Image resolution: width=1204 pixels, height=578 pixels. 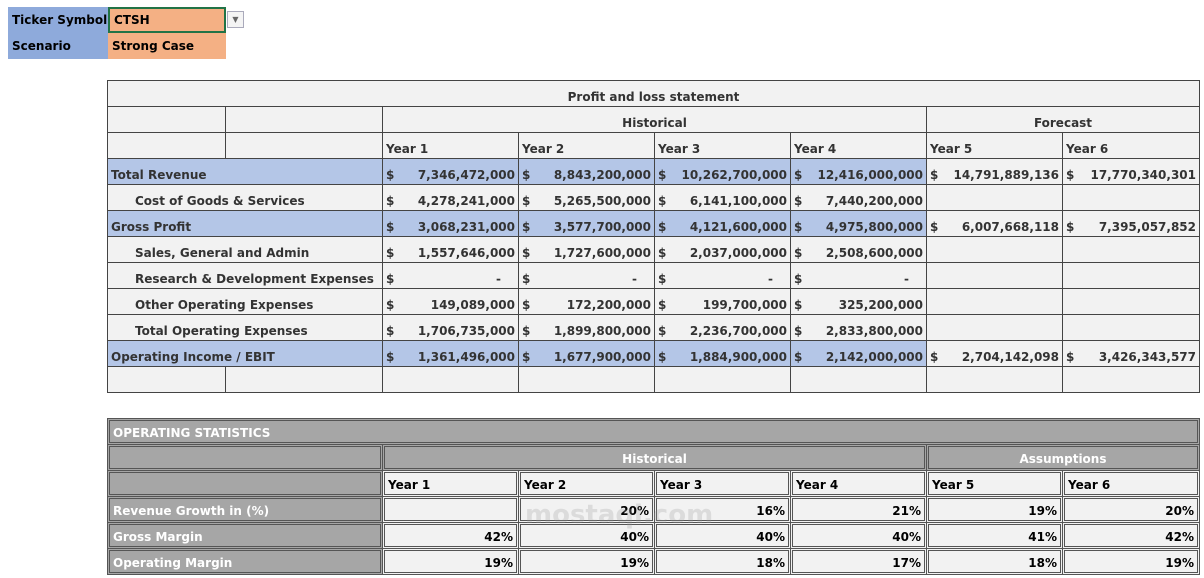 I want to click on value-cell: $1,361,496,000, so click(x=450, y=353).